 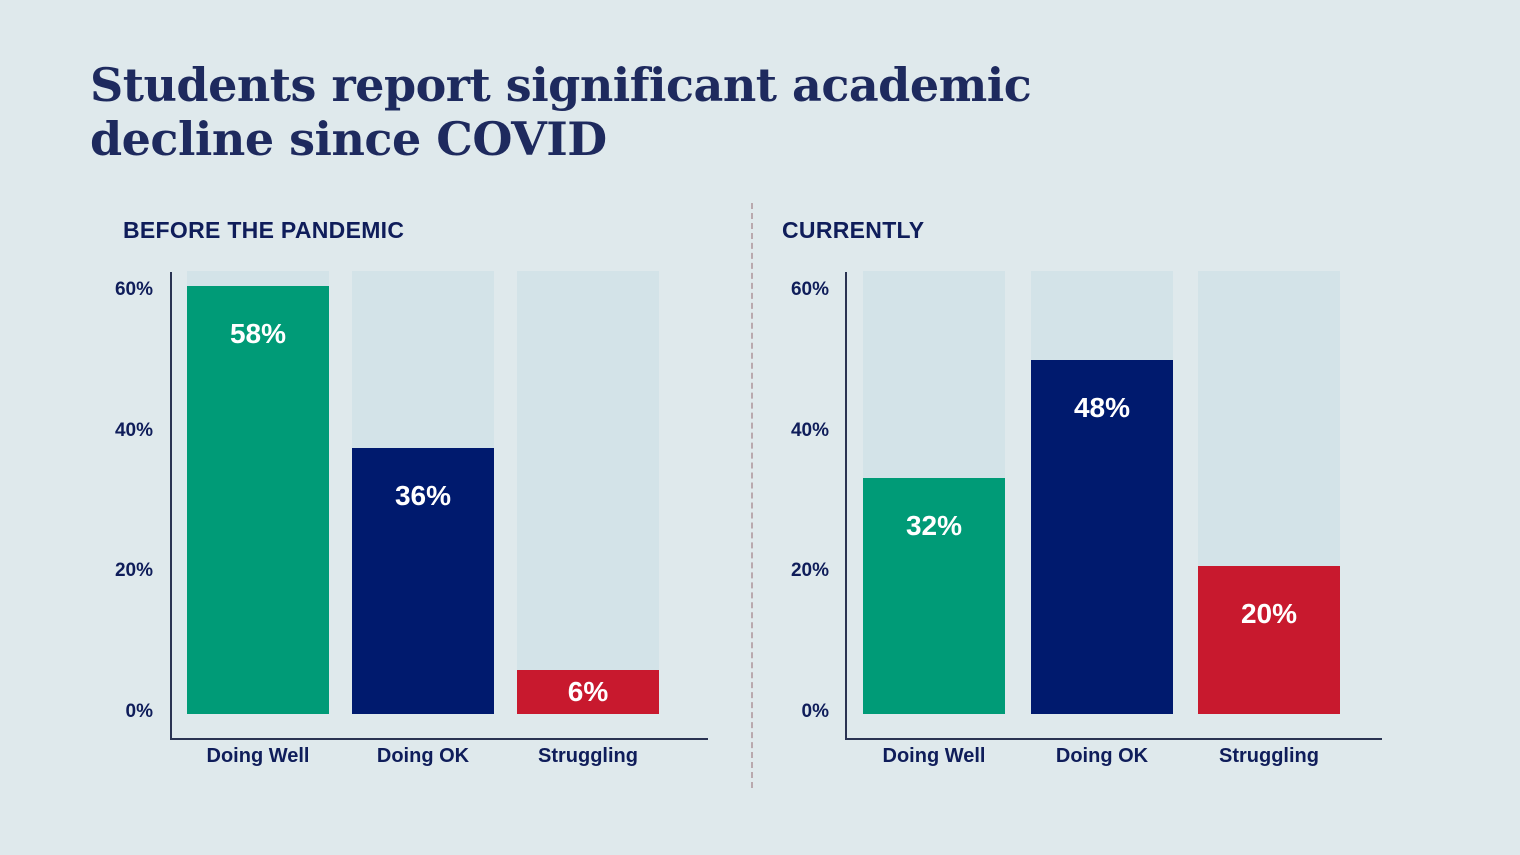 What do you see at coordinates (934, 525) in the screenshot?
I see `bar-data-label: 32%` at bounding box center [934, 525].